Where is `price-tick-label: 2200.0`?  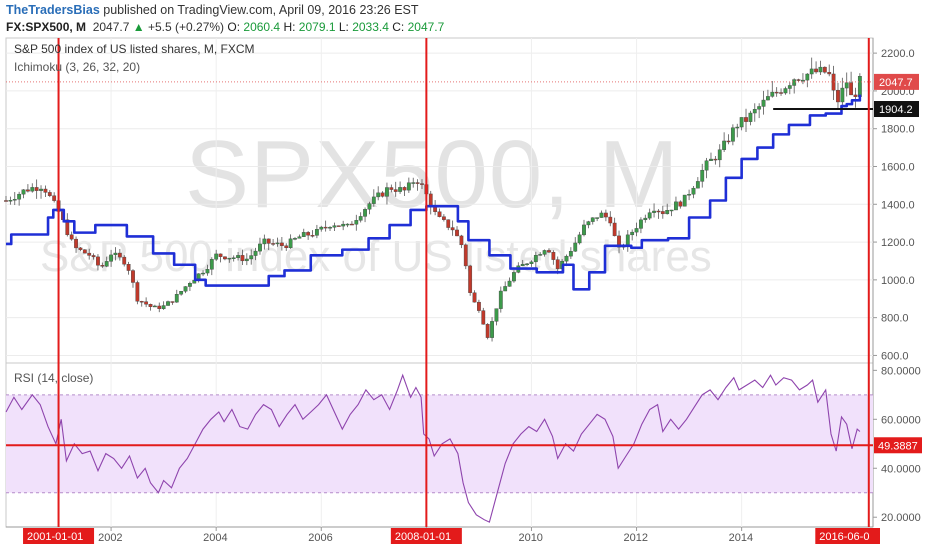
price-tick-label: 2200.0 is located at coordinates (898, 54).